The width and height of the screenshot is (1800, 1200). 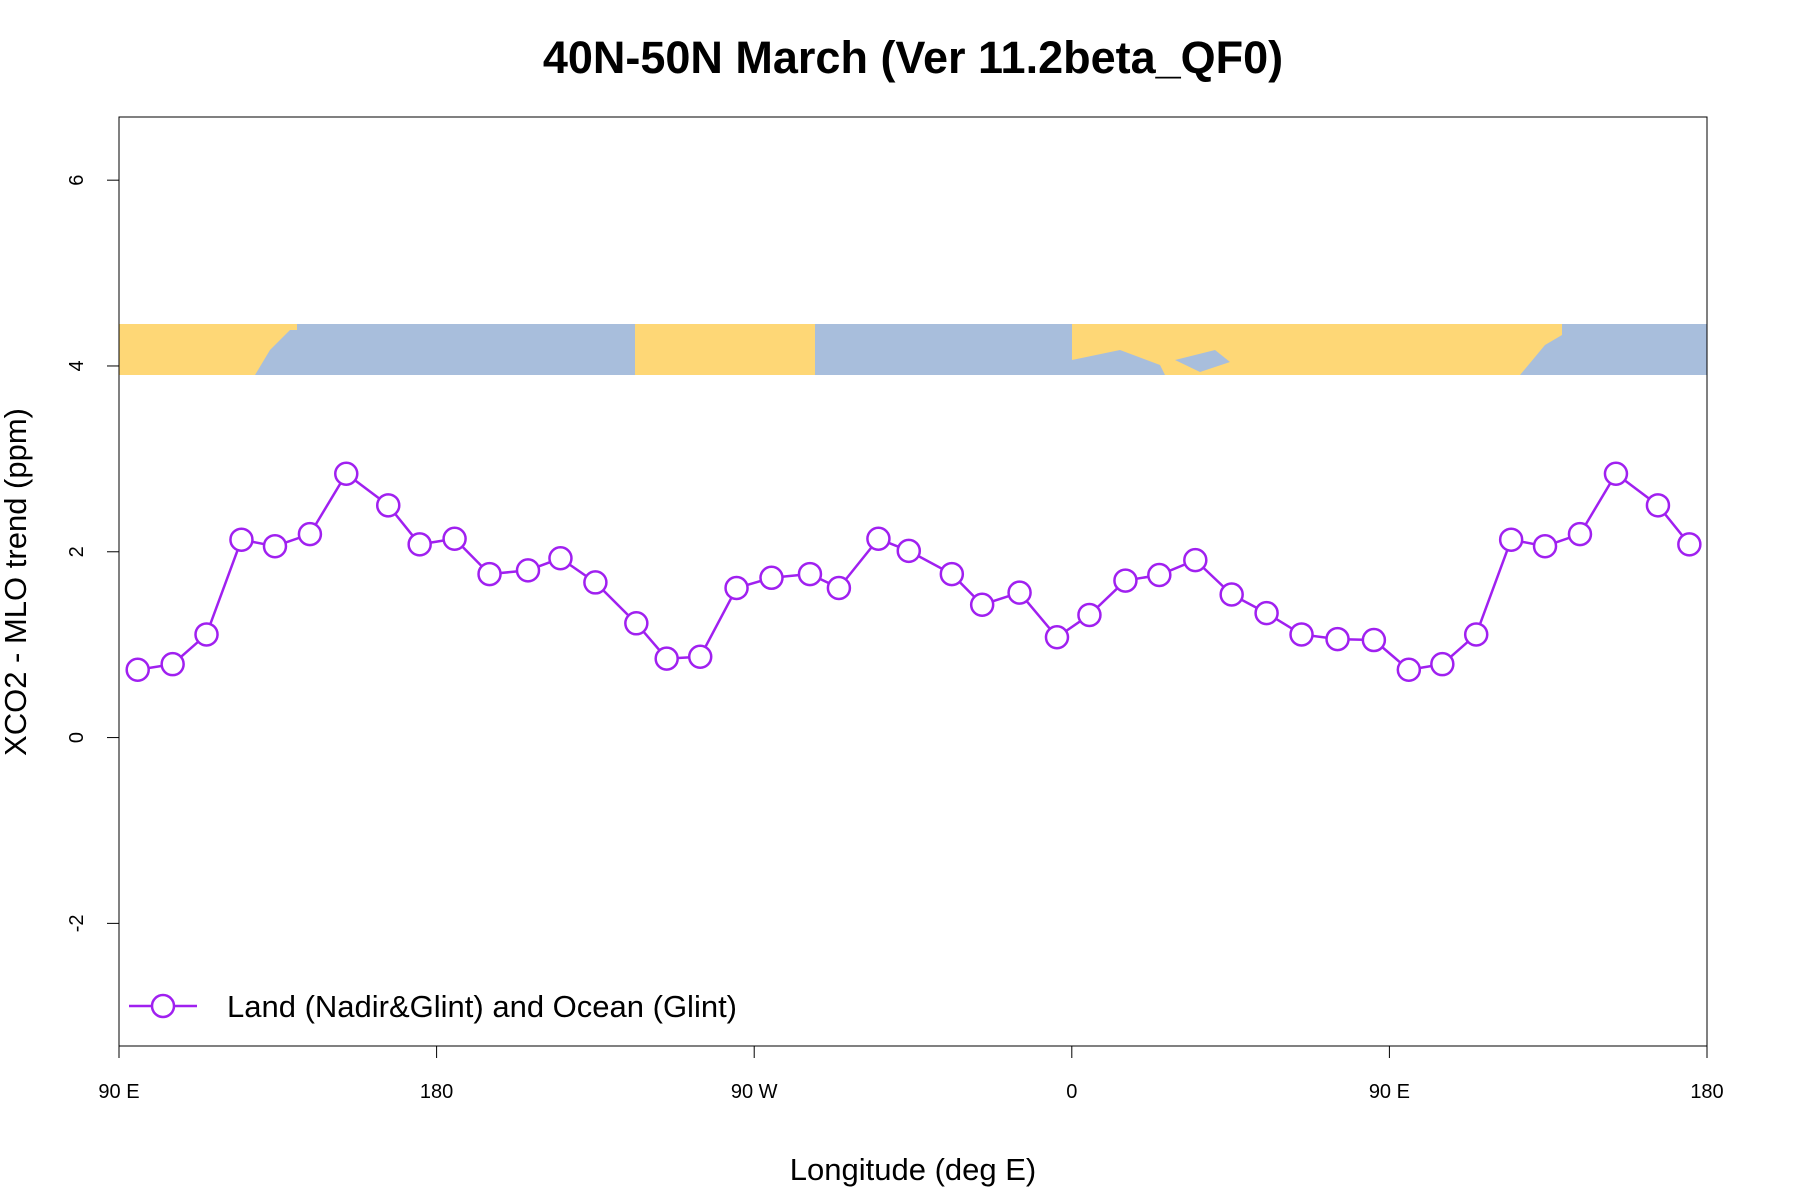 I want to click on series-line, so click(x=914, y=571).